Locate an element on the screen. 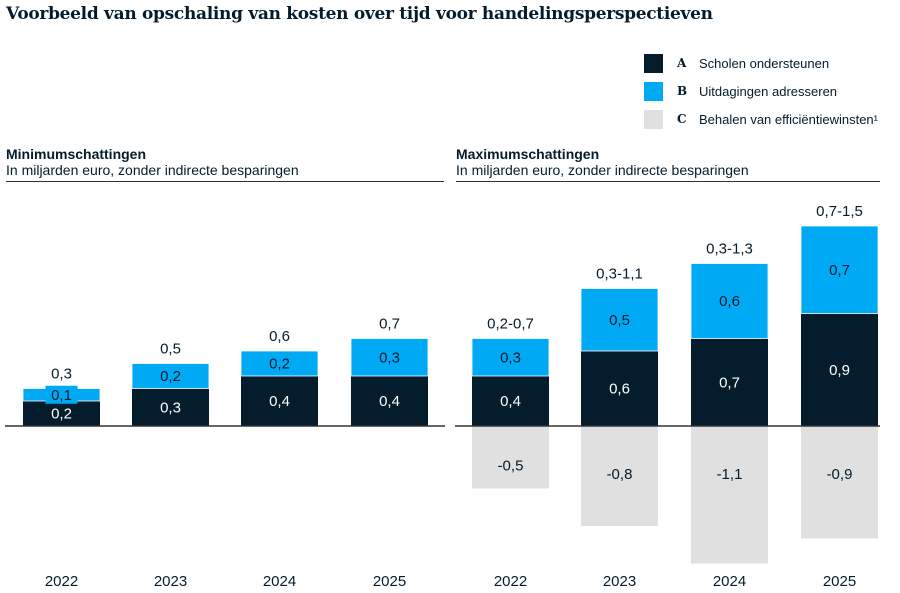 The width and height of the screenshot is (900, 593). data-label: -1,1 is located at coordinates (730, 474).